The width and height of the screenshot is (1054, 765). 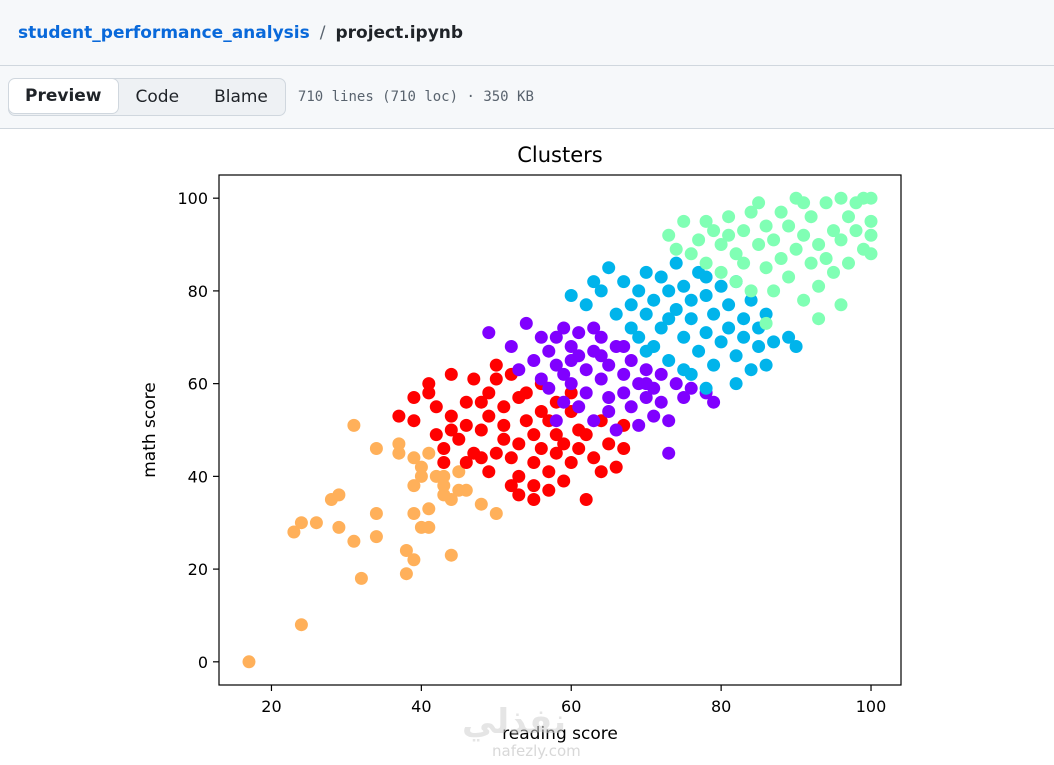 I want to click on x-tick-label: 40, so click(x=421, y=706).